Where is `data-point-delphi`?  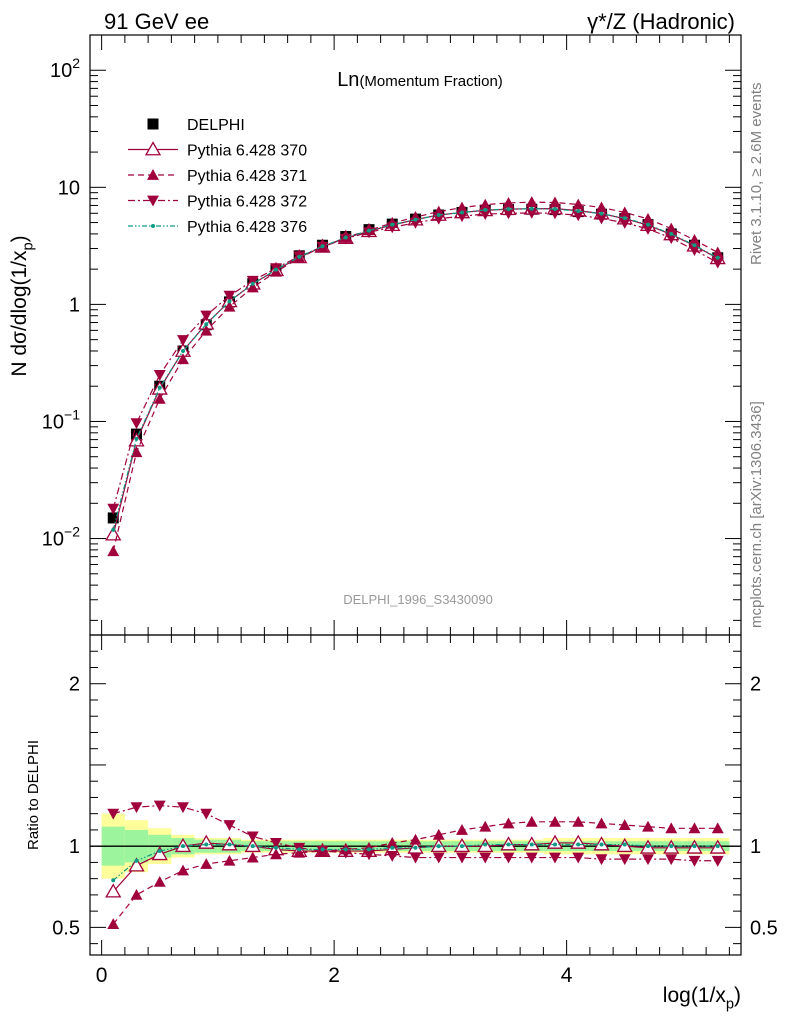 data-point-delphi is located at coordinates (113, 518).